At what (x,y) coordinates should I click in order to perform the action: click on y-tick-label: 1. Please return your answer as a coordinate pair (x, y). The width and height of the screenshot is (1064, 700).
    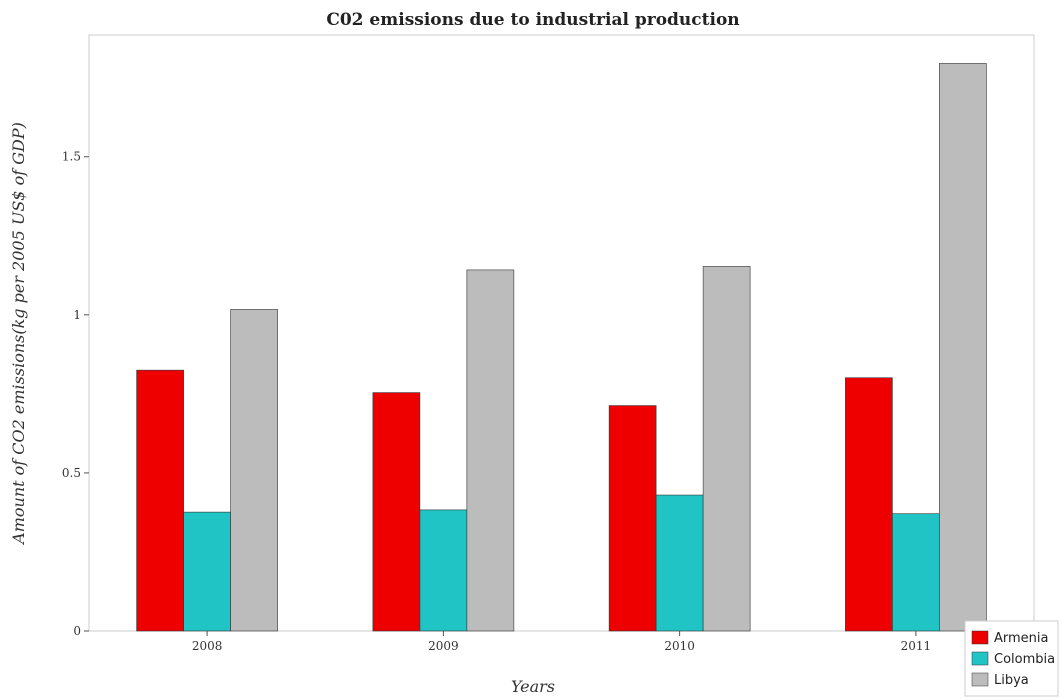
    Looking at the image, I should click on (77, 315).